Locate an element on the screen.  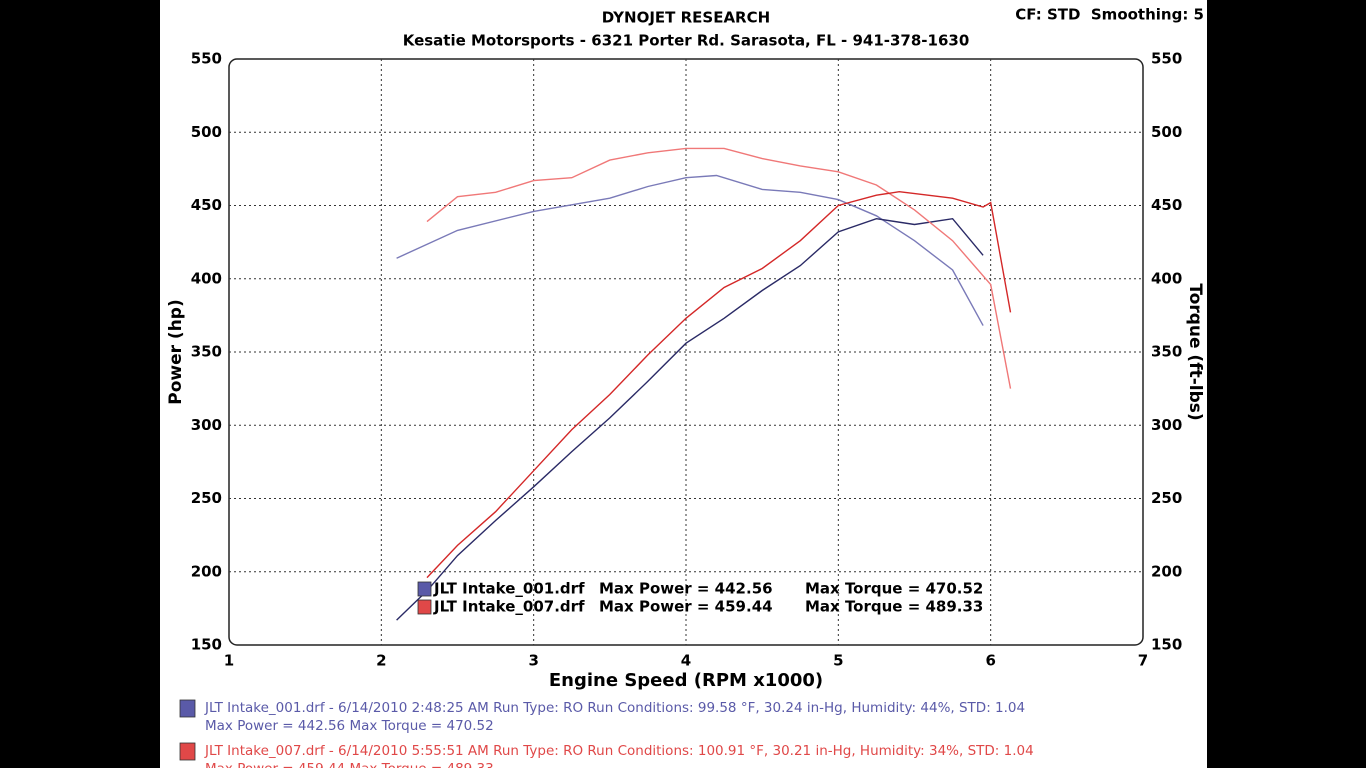
y-tick-label: 250 is located at coordinates (206, 498).